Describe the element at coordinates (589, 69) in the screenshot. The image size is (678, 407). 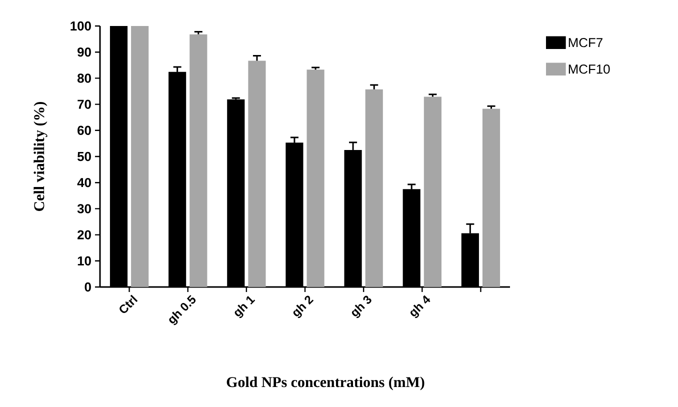
I see `legend-label: MCF10` at that location.